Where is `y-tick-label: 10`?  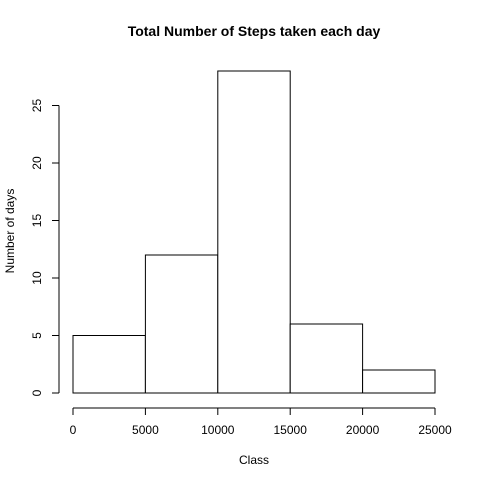
y-tick-label: 10 is located at coordinates (37, 278).